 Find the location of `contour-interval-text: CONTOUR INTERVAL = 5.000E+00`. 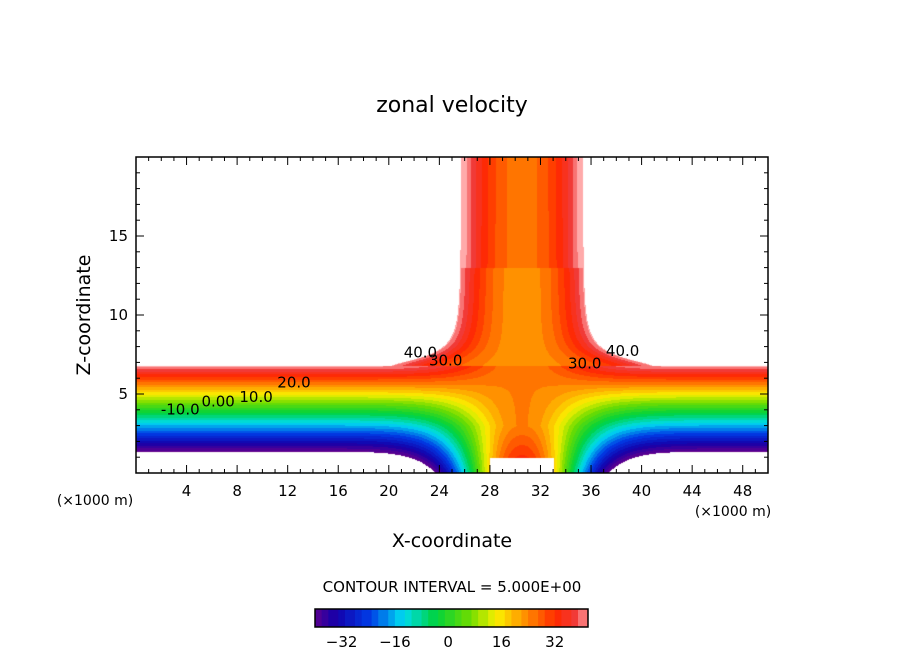

contour-interval-text: CONTOUR INTERVAL = 5.000E+00 is located at coordinates (452, 587).